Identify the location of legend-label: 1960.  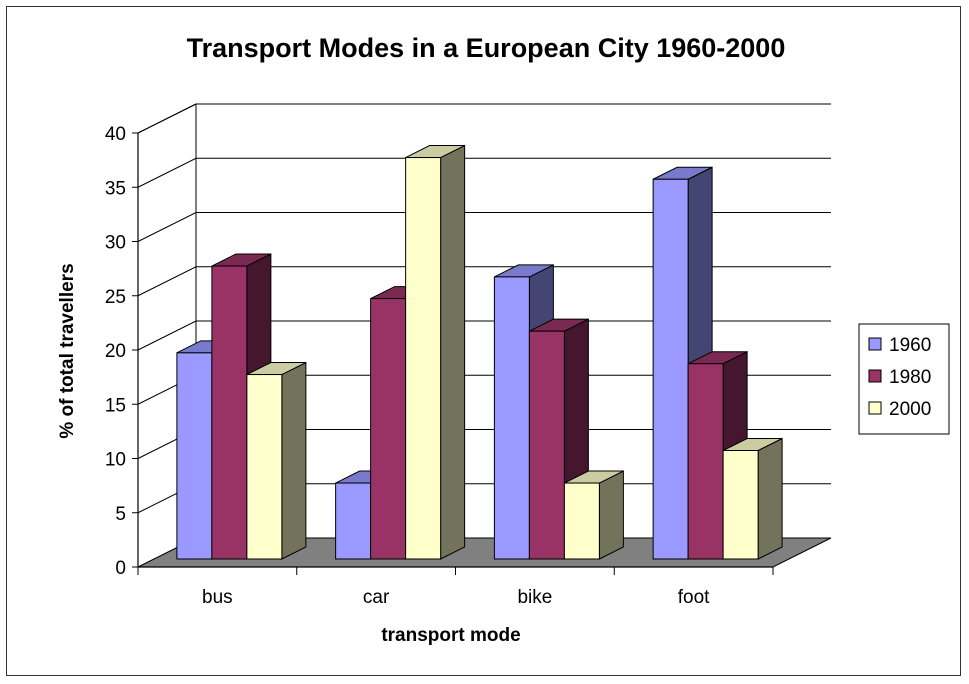
(910, 345).